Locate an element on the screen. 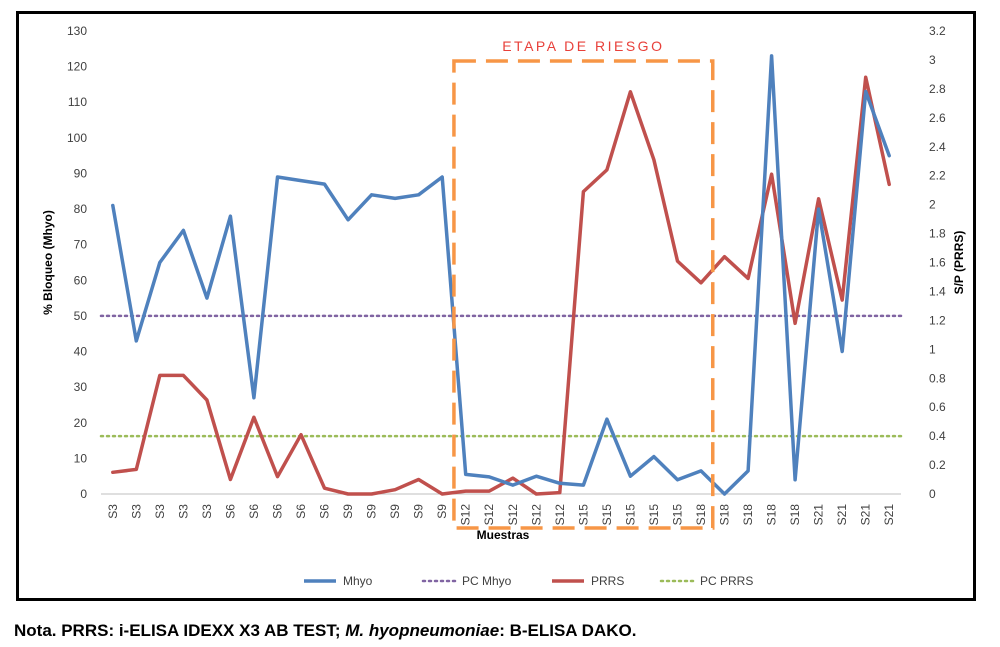 The width and height of the screenshot is (1000, 647). left-tick-label: 0 is located at coordinates (83, 494).